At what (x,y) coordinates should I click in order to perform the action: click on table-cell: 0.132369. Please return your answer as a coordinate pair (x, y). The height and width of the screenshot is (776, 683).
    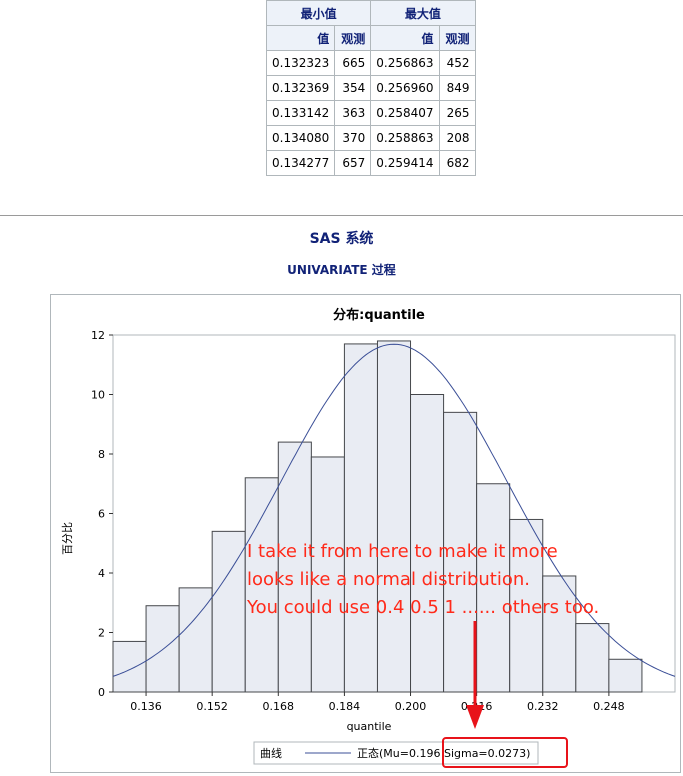
    Looking at the image, I should click on (300, 88).